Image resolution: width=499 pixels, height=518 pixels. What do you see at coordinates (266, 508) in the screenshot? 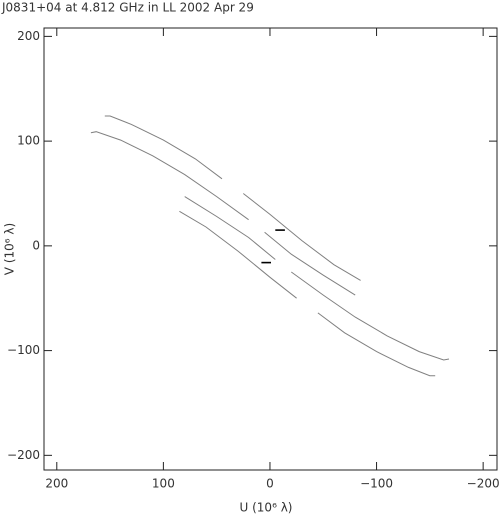
I see `x-axis-label: U (10⁶ λ)` at bounding box center [266, 508].